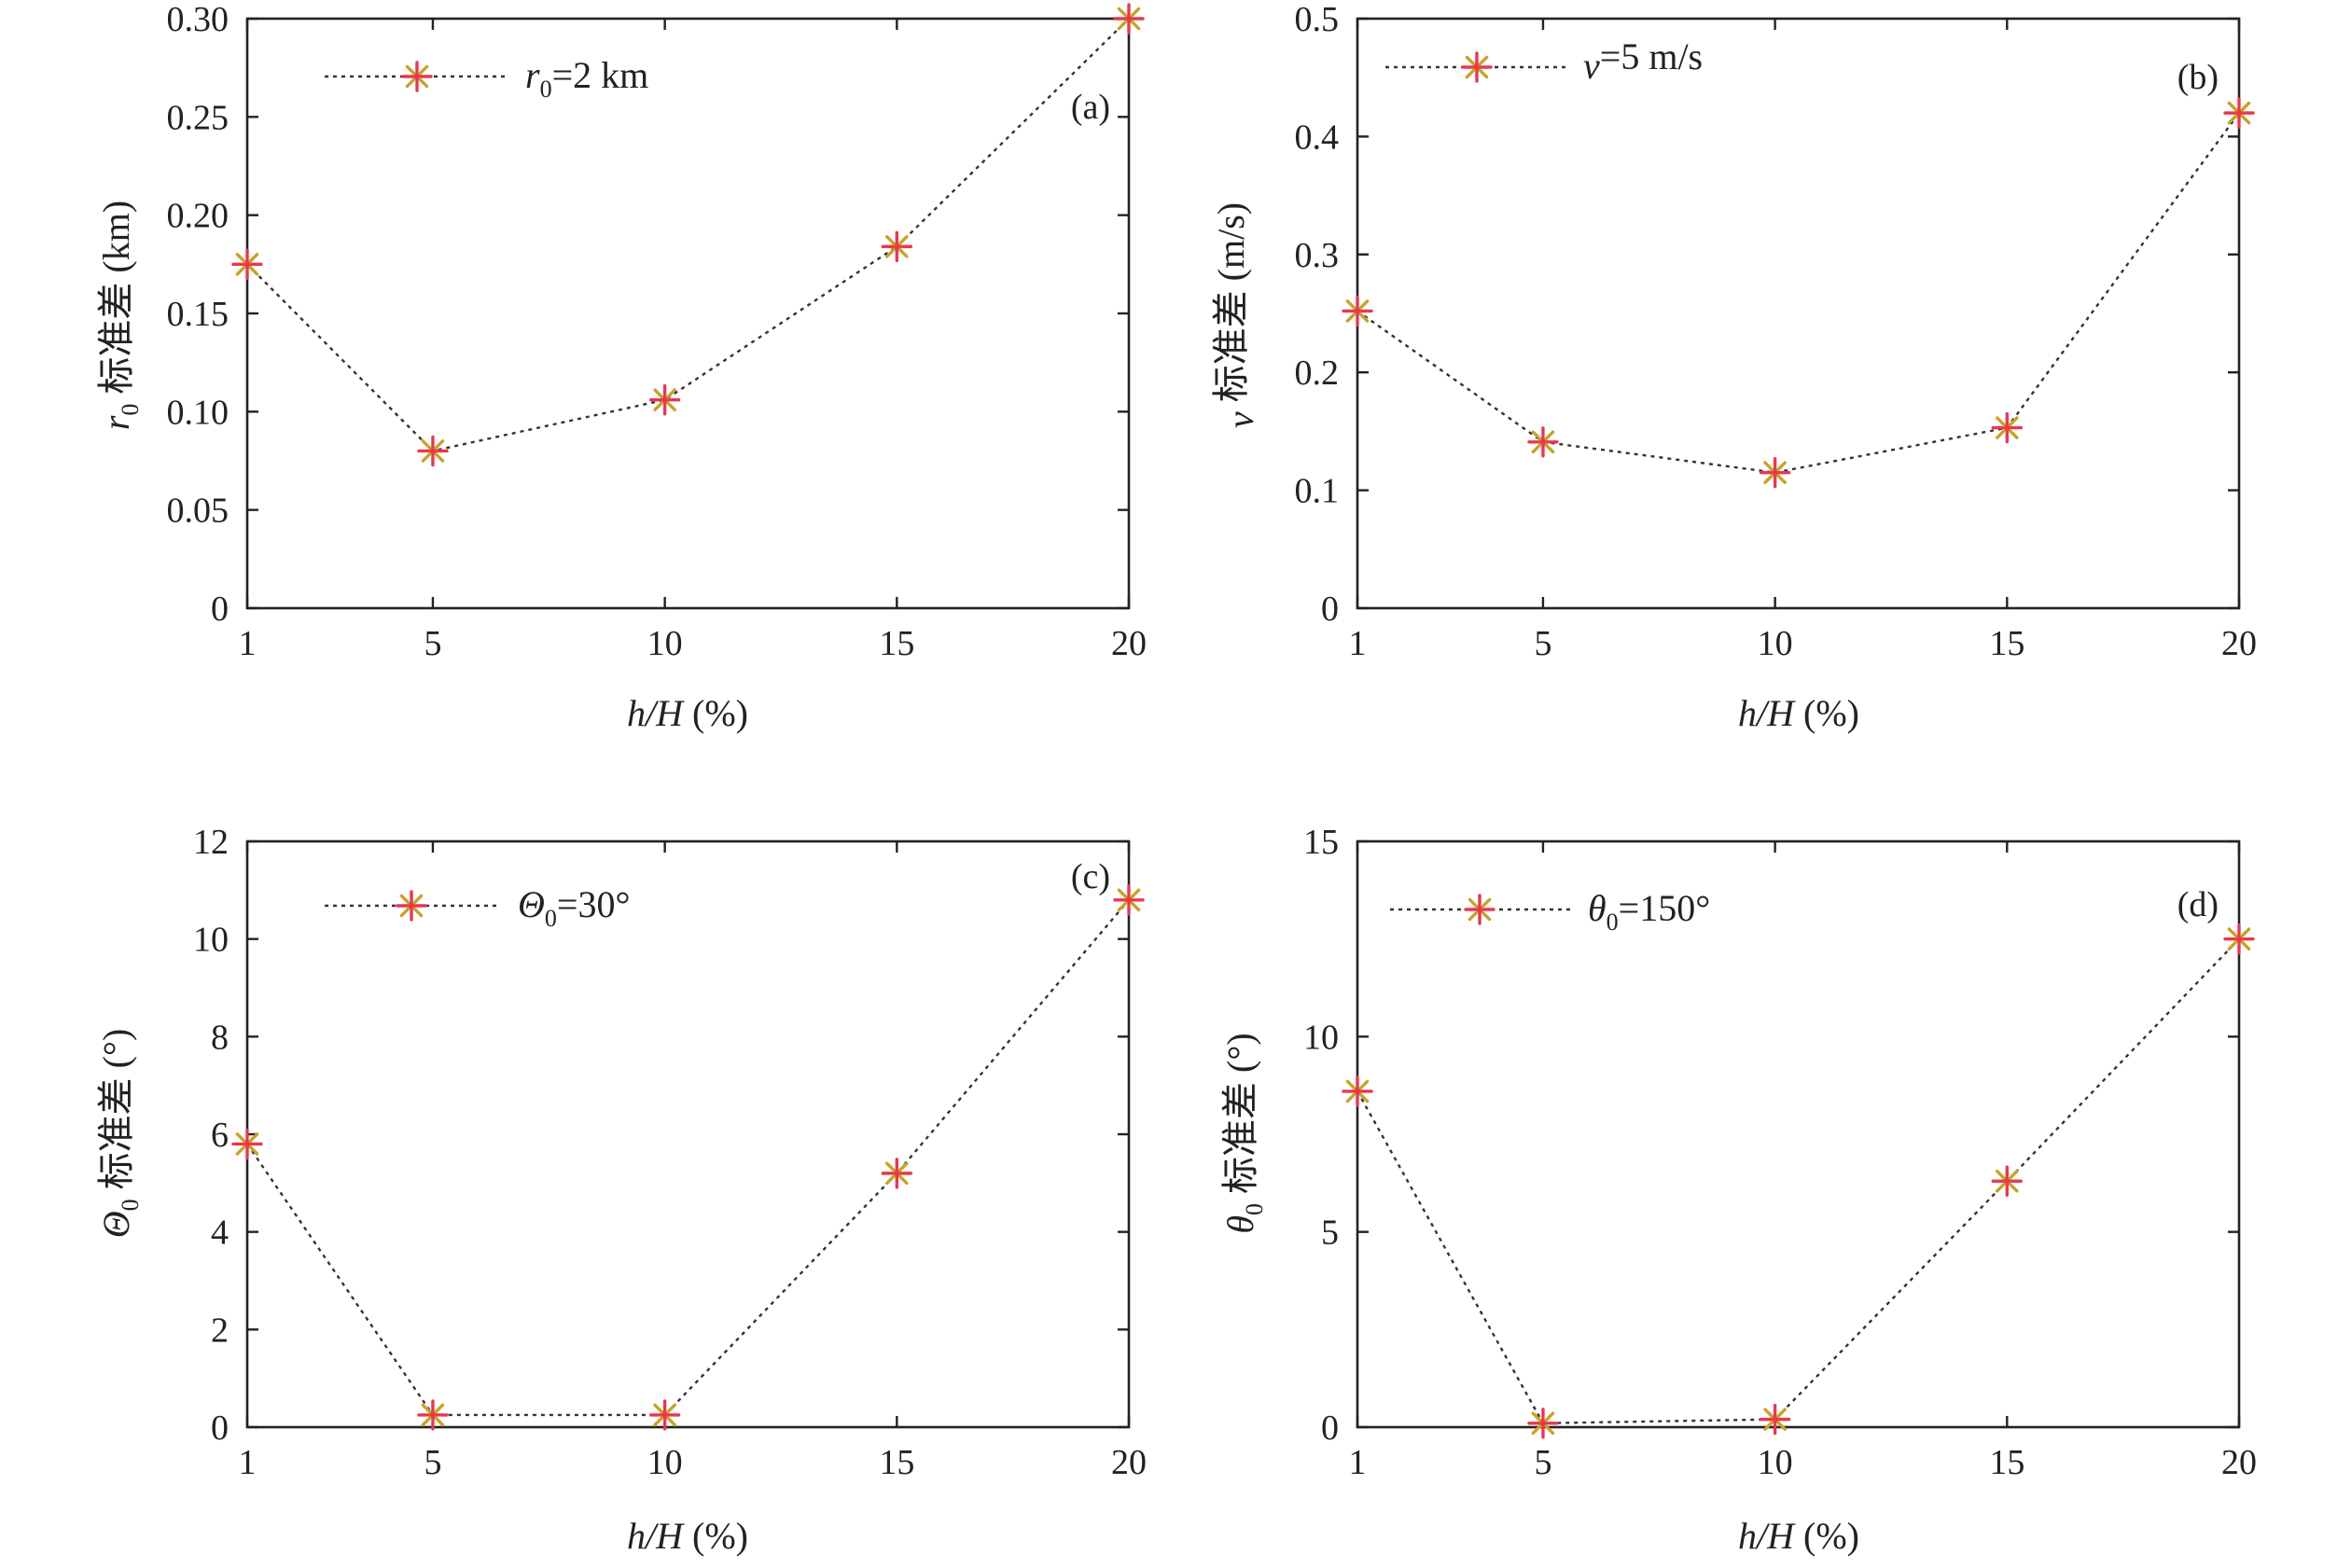 This screenshot has width=2351, height=1568. What do you see at coordinates (1243, 1133) in the screenshot?
I see `panel-d-ylabel: θ0 标准差 (°)` at bounding box center [1243, 1133].